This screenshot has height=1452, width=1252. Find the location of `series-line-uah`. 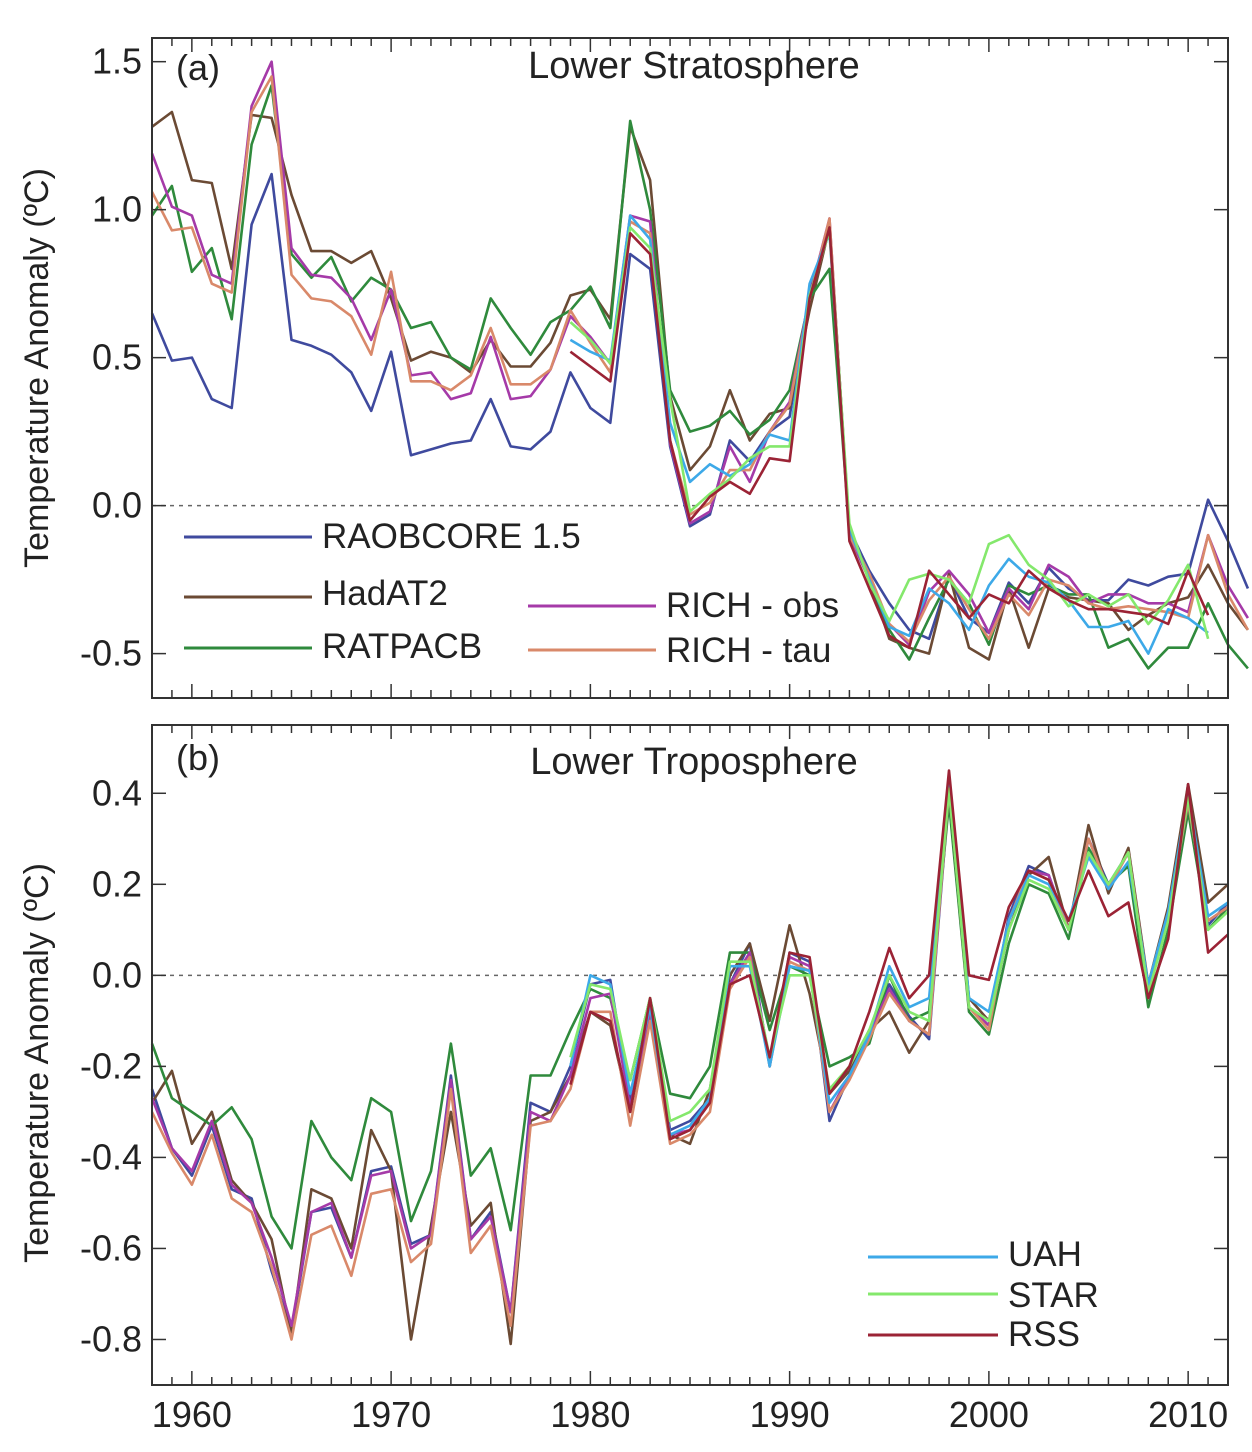

series-line-uah is located at coordinates (899, 959).